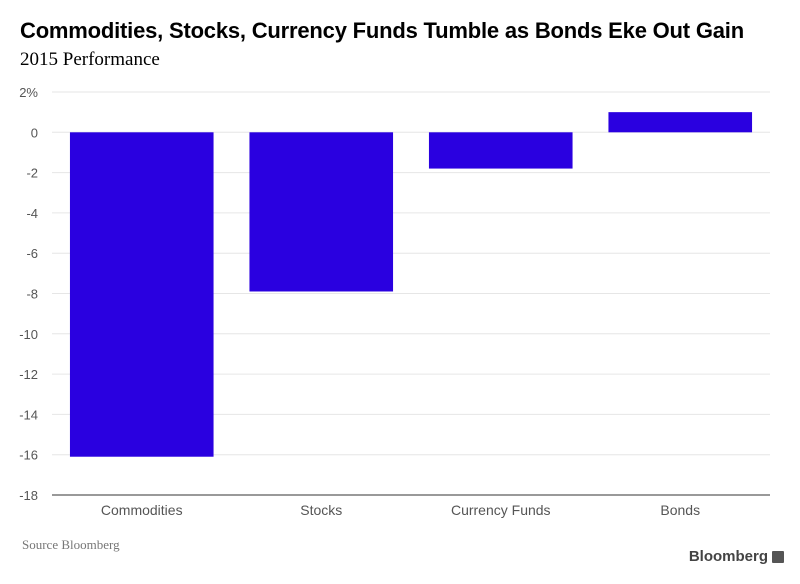  I want to click on y-tick-label: -10, so click(28, 334).